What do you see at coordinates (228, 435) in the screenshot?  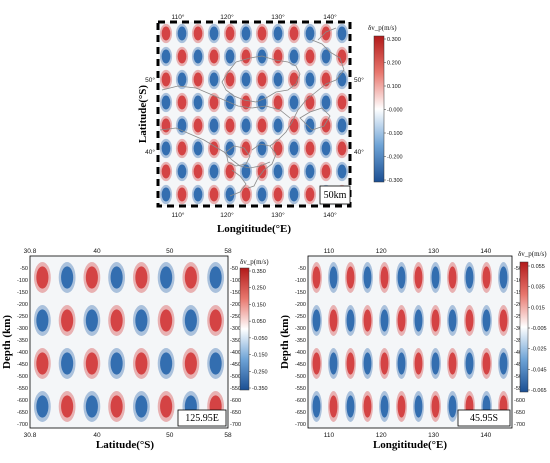 I see `lat-section-bottom-tick: 58` at bounding box center [228, 435].